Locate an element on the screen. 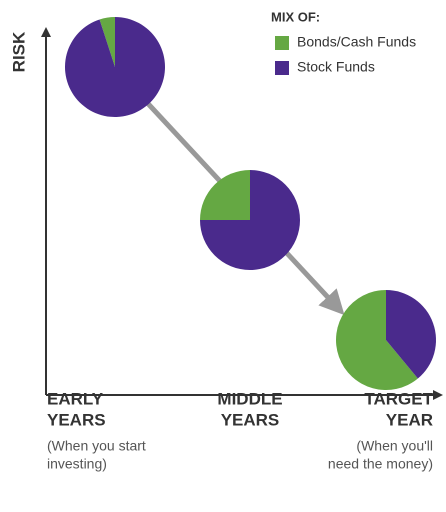  stage-note: (When you'll is located at coordinates (394, 446).